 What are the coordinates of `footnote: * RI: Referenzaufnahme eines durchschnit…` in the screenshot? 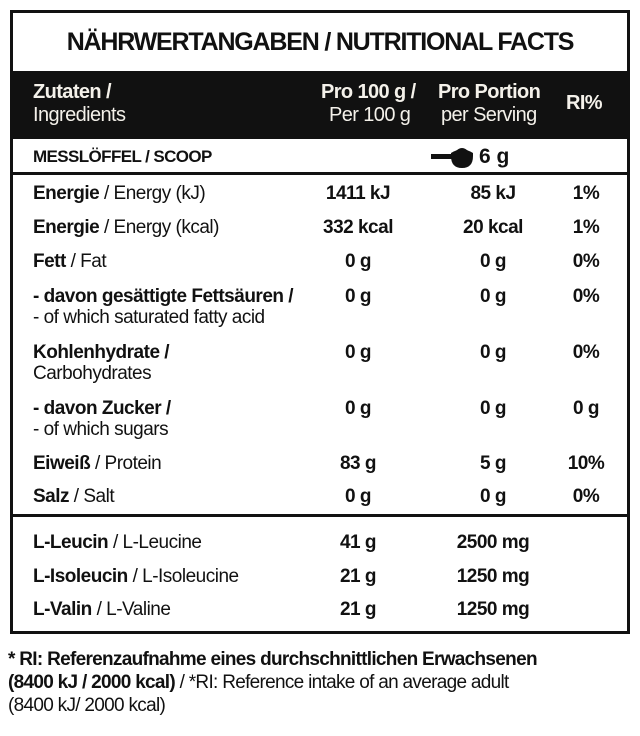 It's located at (320, 682).